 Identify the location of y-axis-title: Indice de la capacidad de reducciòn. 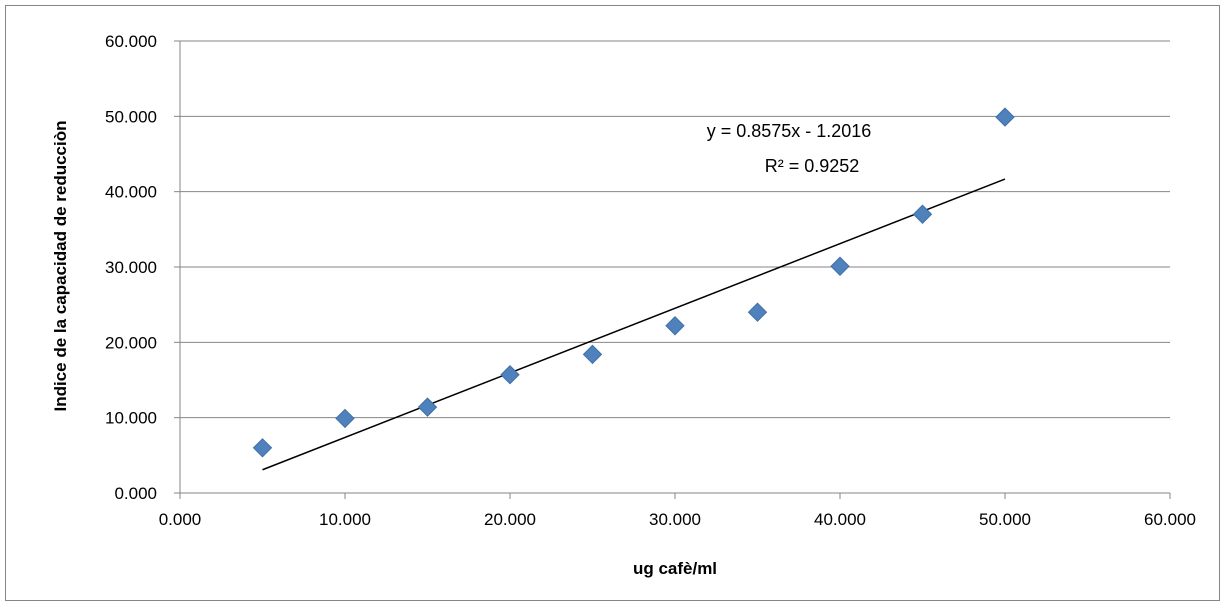
(60, 266).